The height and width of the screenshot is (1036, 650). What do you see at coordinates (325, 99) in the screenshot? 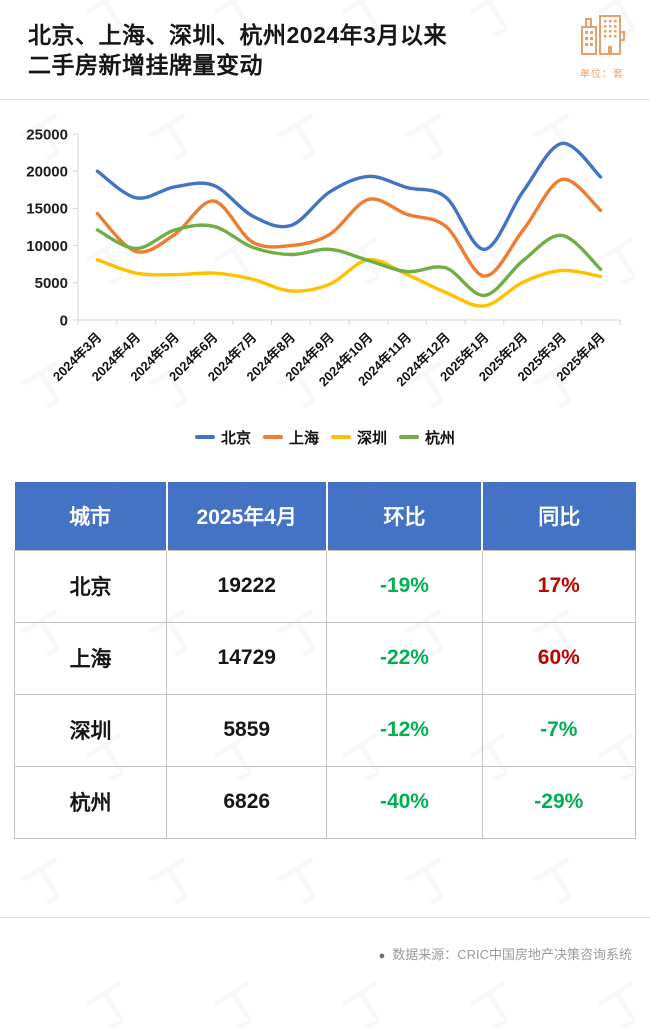
I see `title-divider` at bounding box center [325, 99].